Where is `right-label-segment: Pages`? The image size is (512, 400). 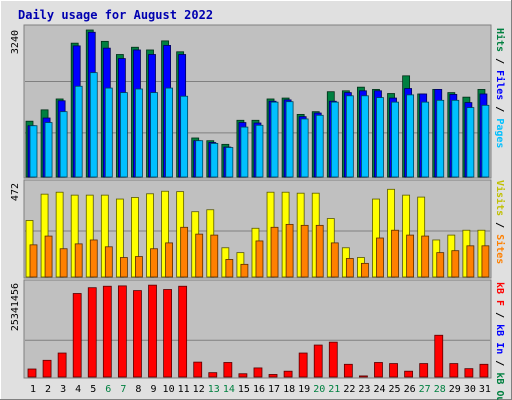
right-label-segment: Pages is located at coordinates (499, 133).